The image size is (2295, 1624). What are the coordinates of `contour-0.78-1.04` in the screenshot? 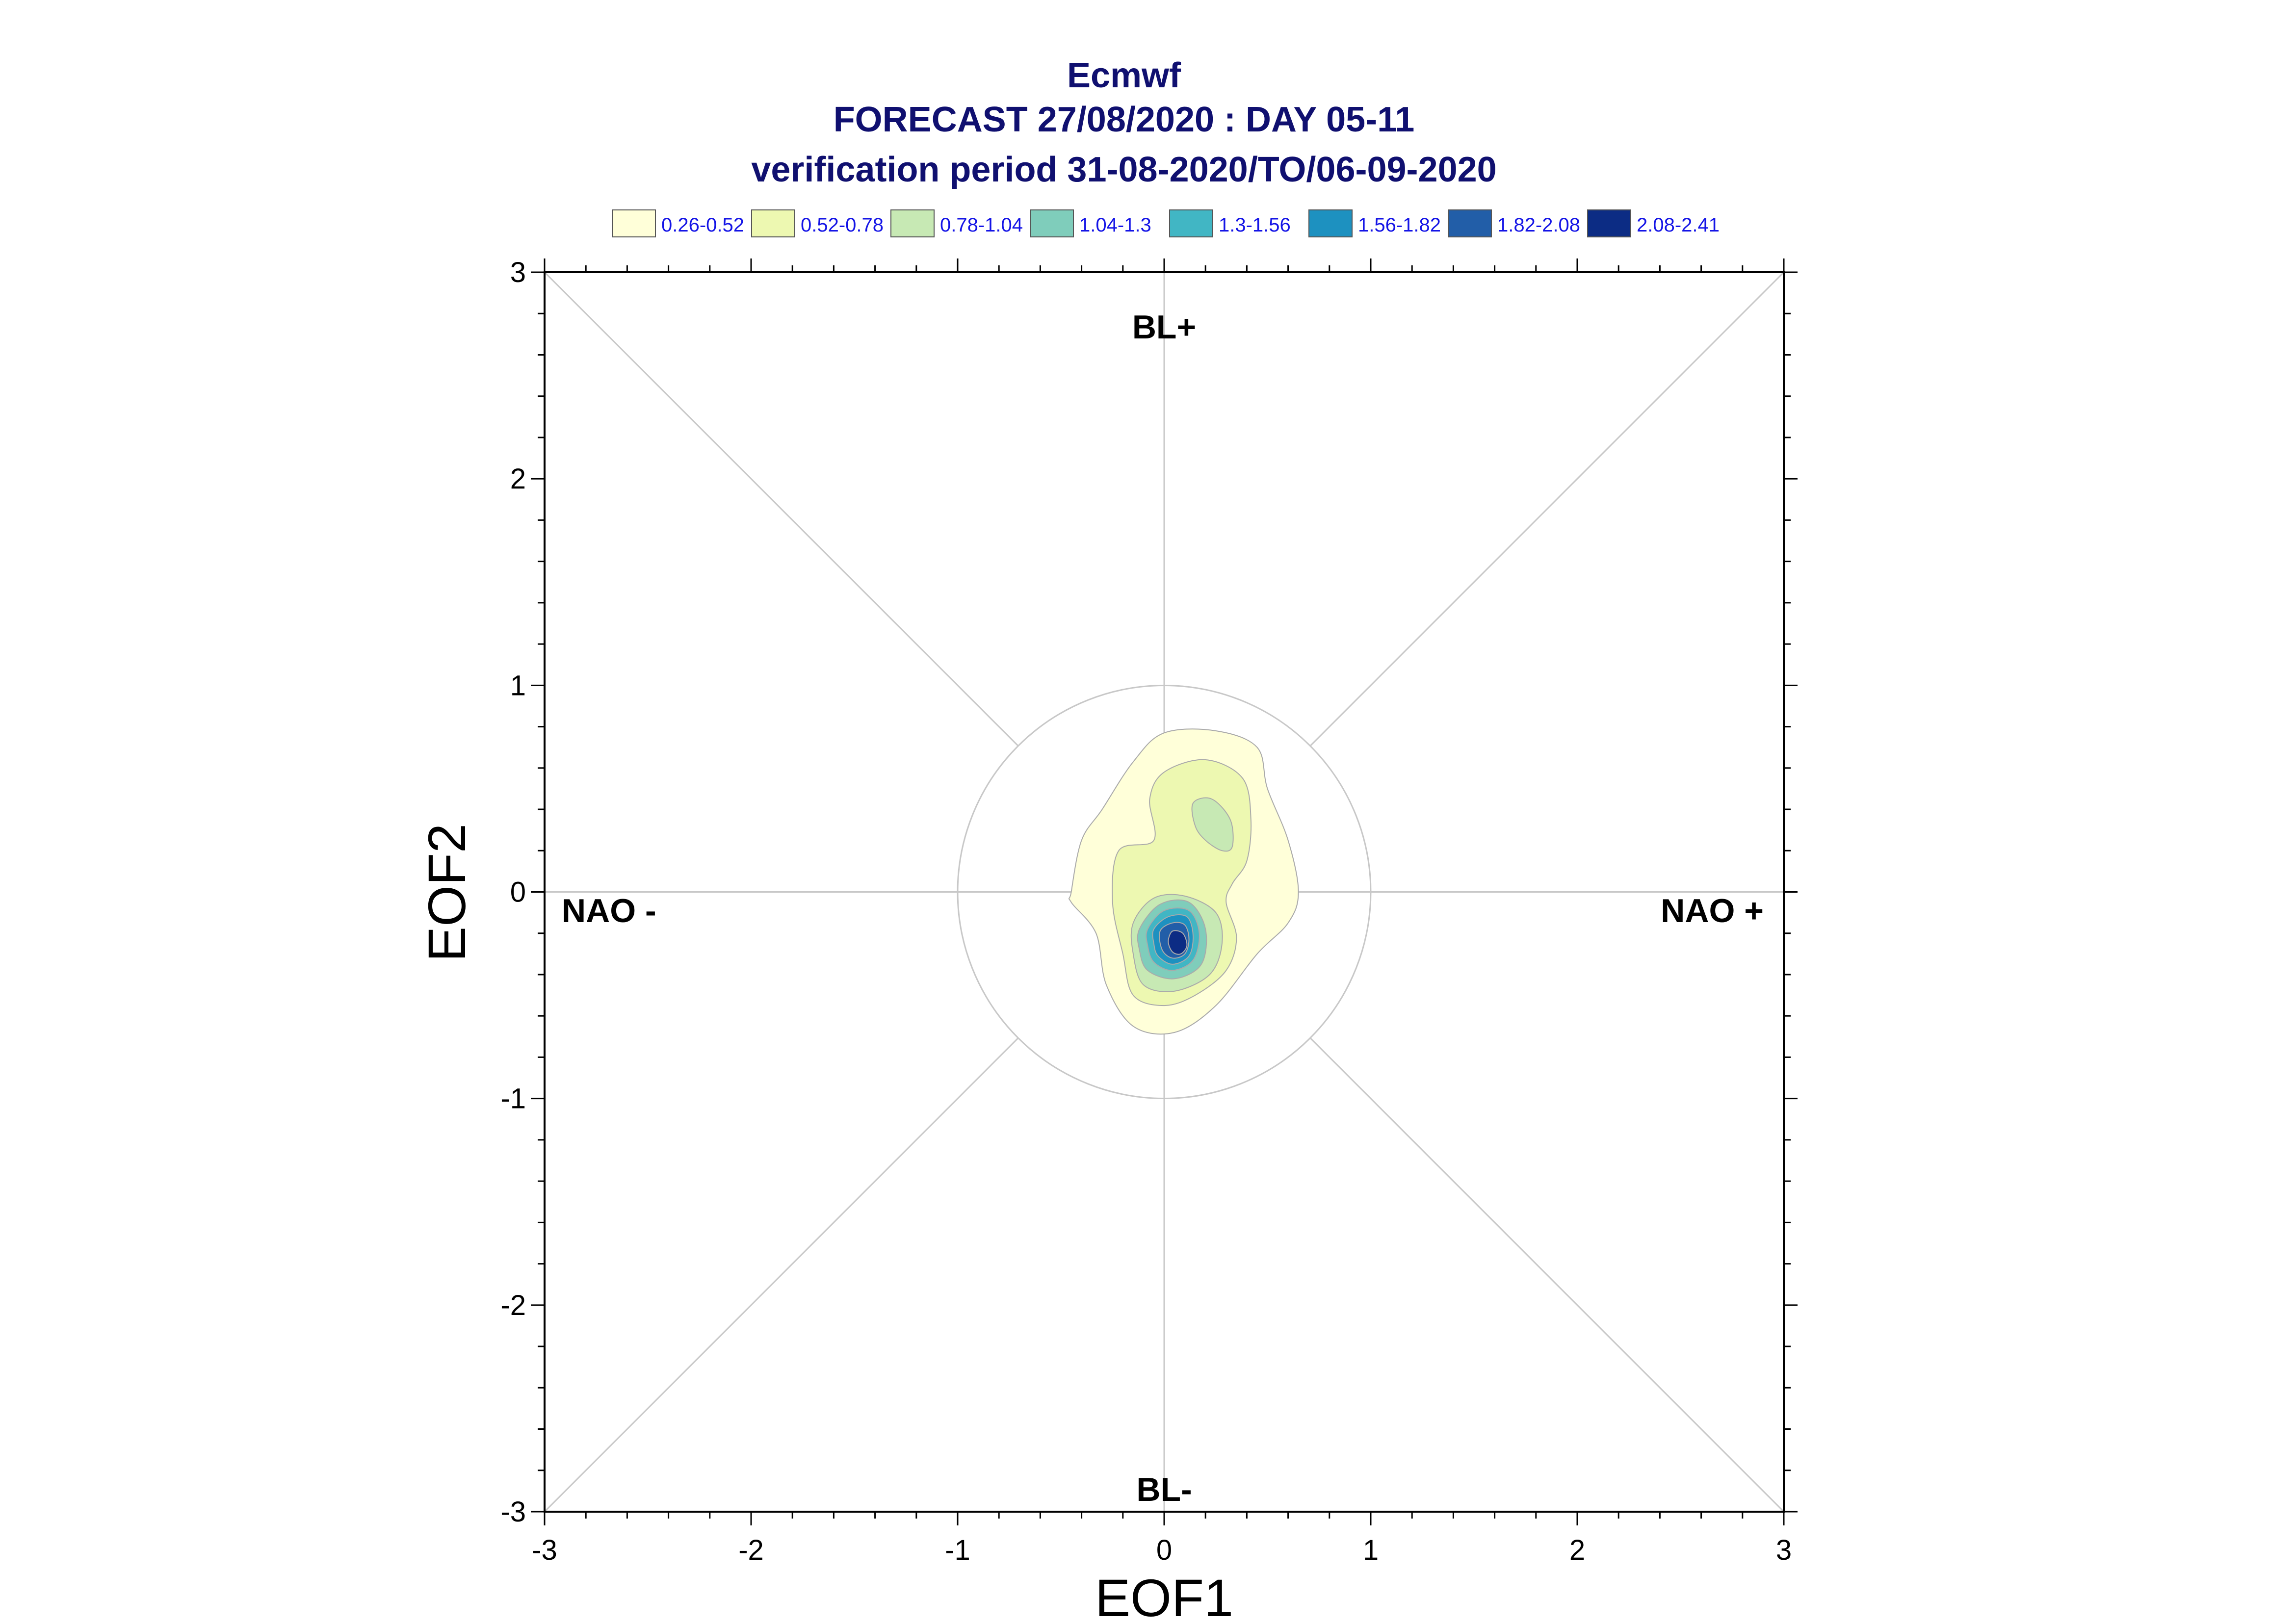 It's located at (1212, 824).